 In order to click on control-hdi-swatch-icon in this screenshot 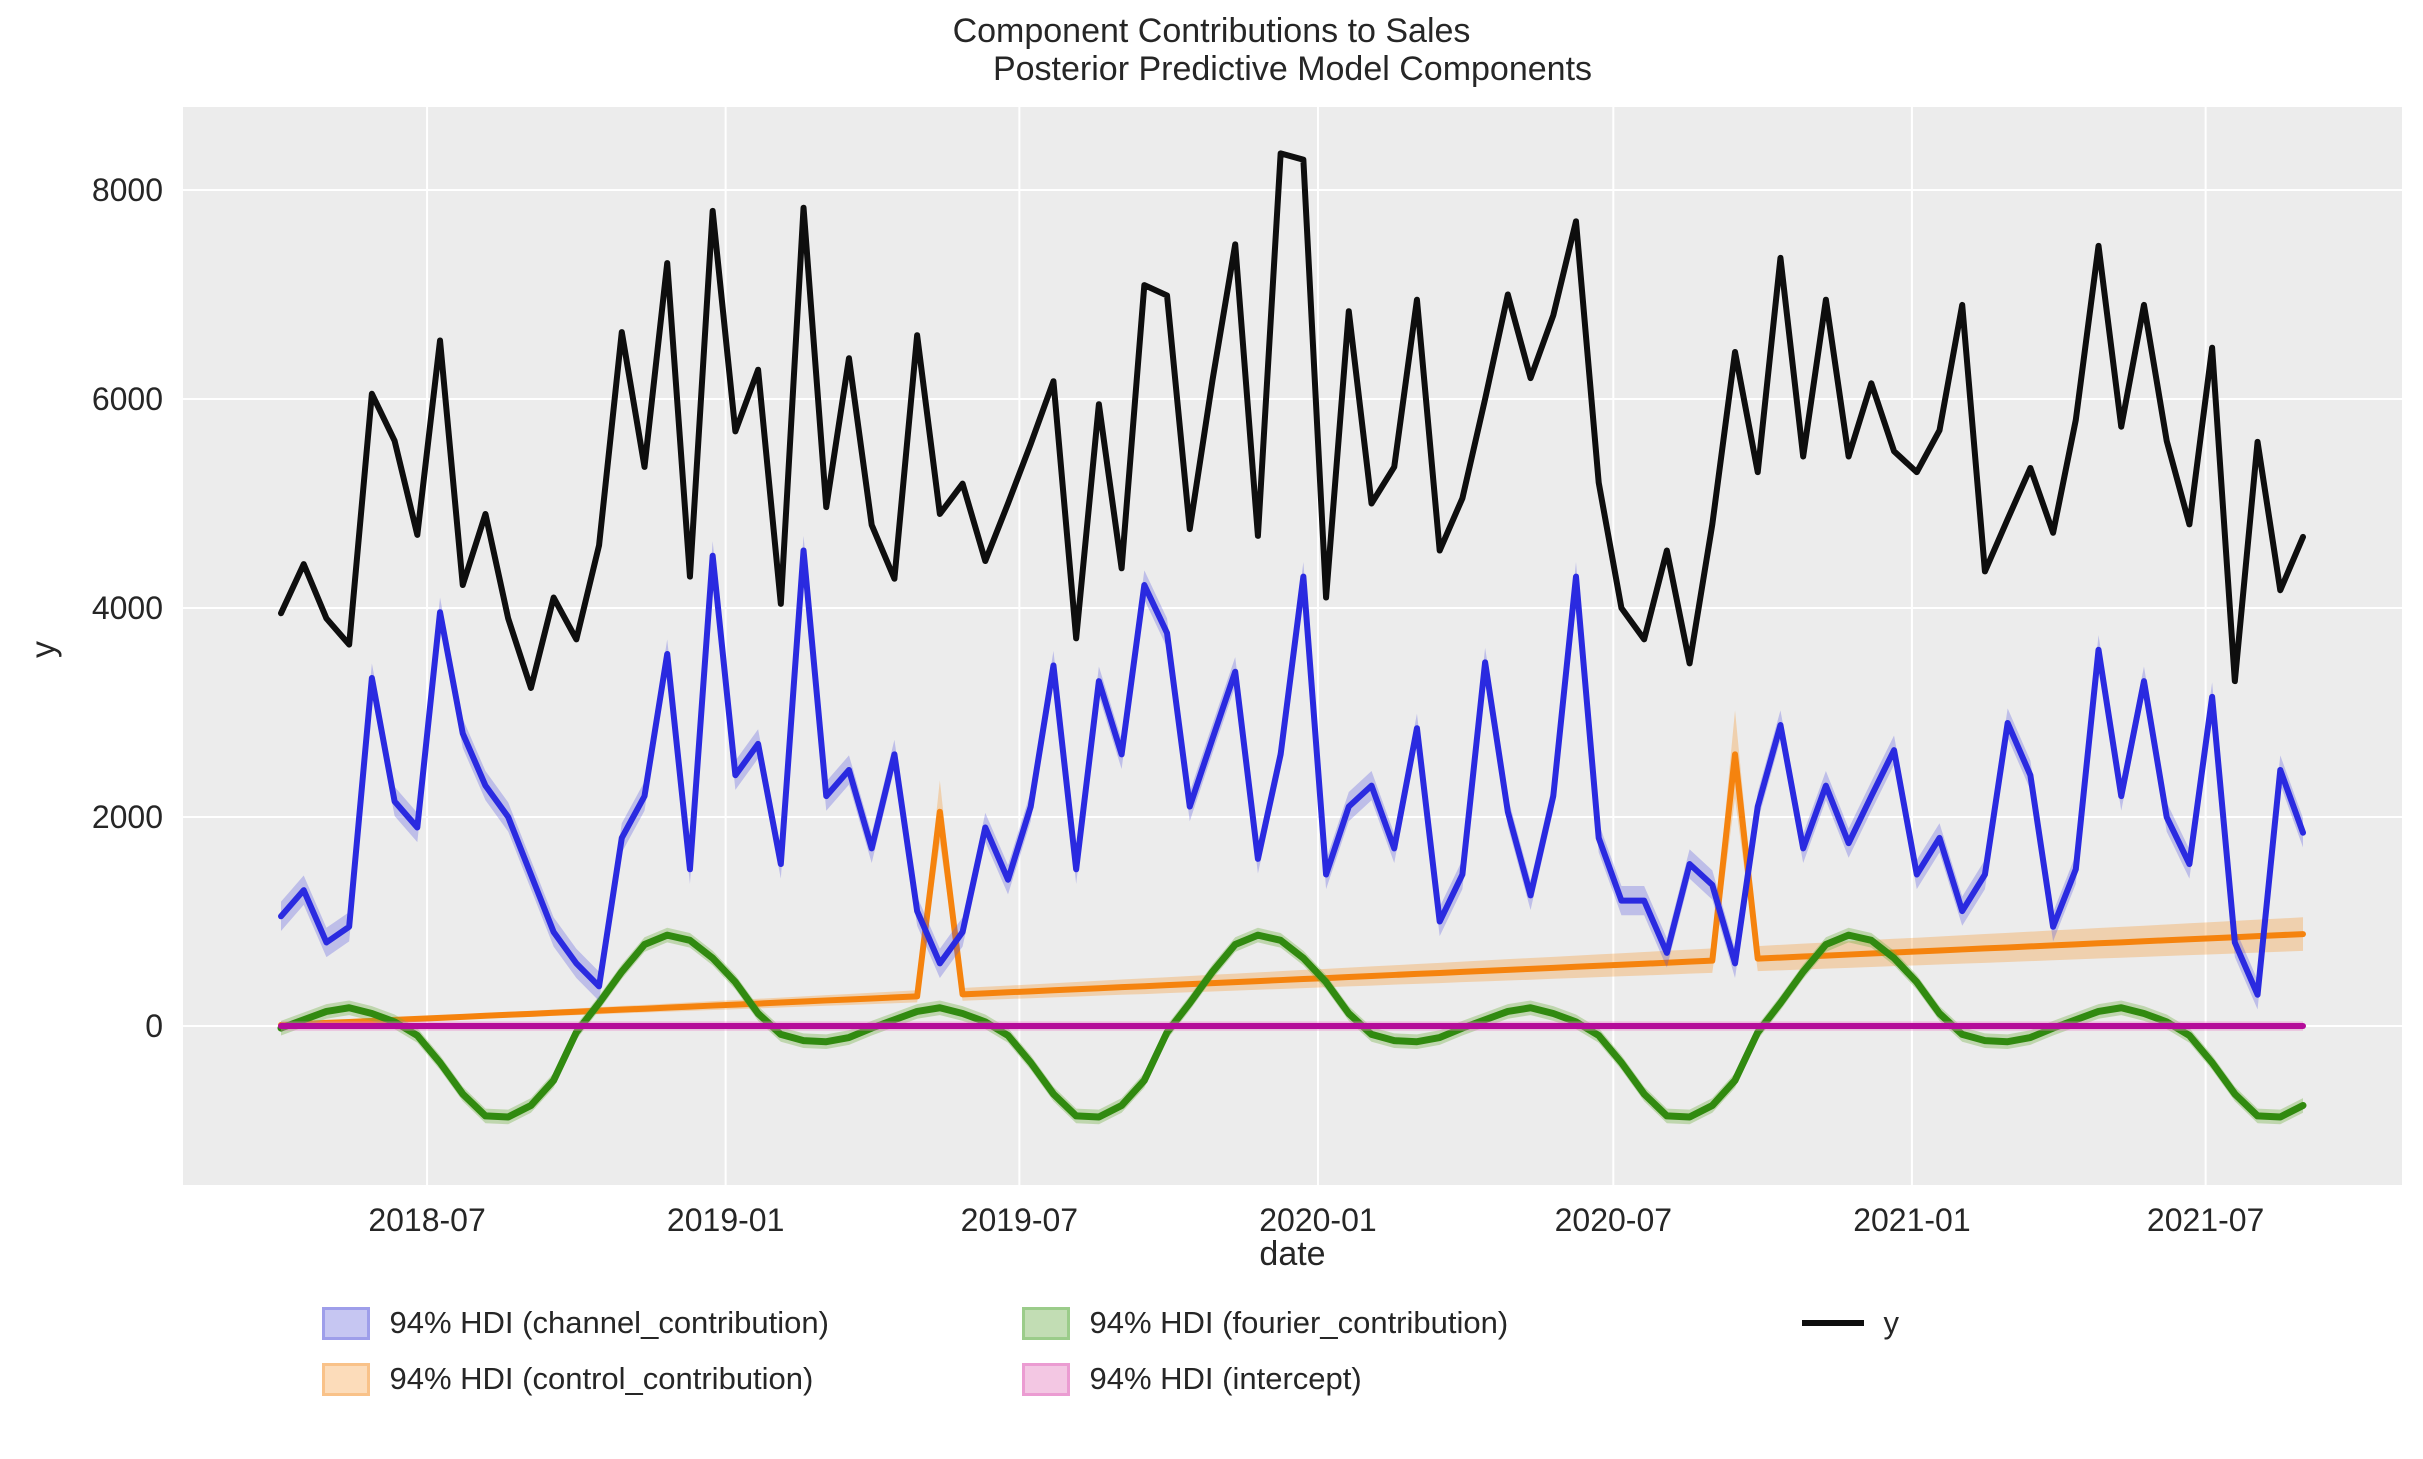, I will do `click(345, 1379)`.